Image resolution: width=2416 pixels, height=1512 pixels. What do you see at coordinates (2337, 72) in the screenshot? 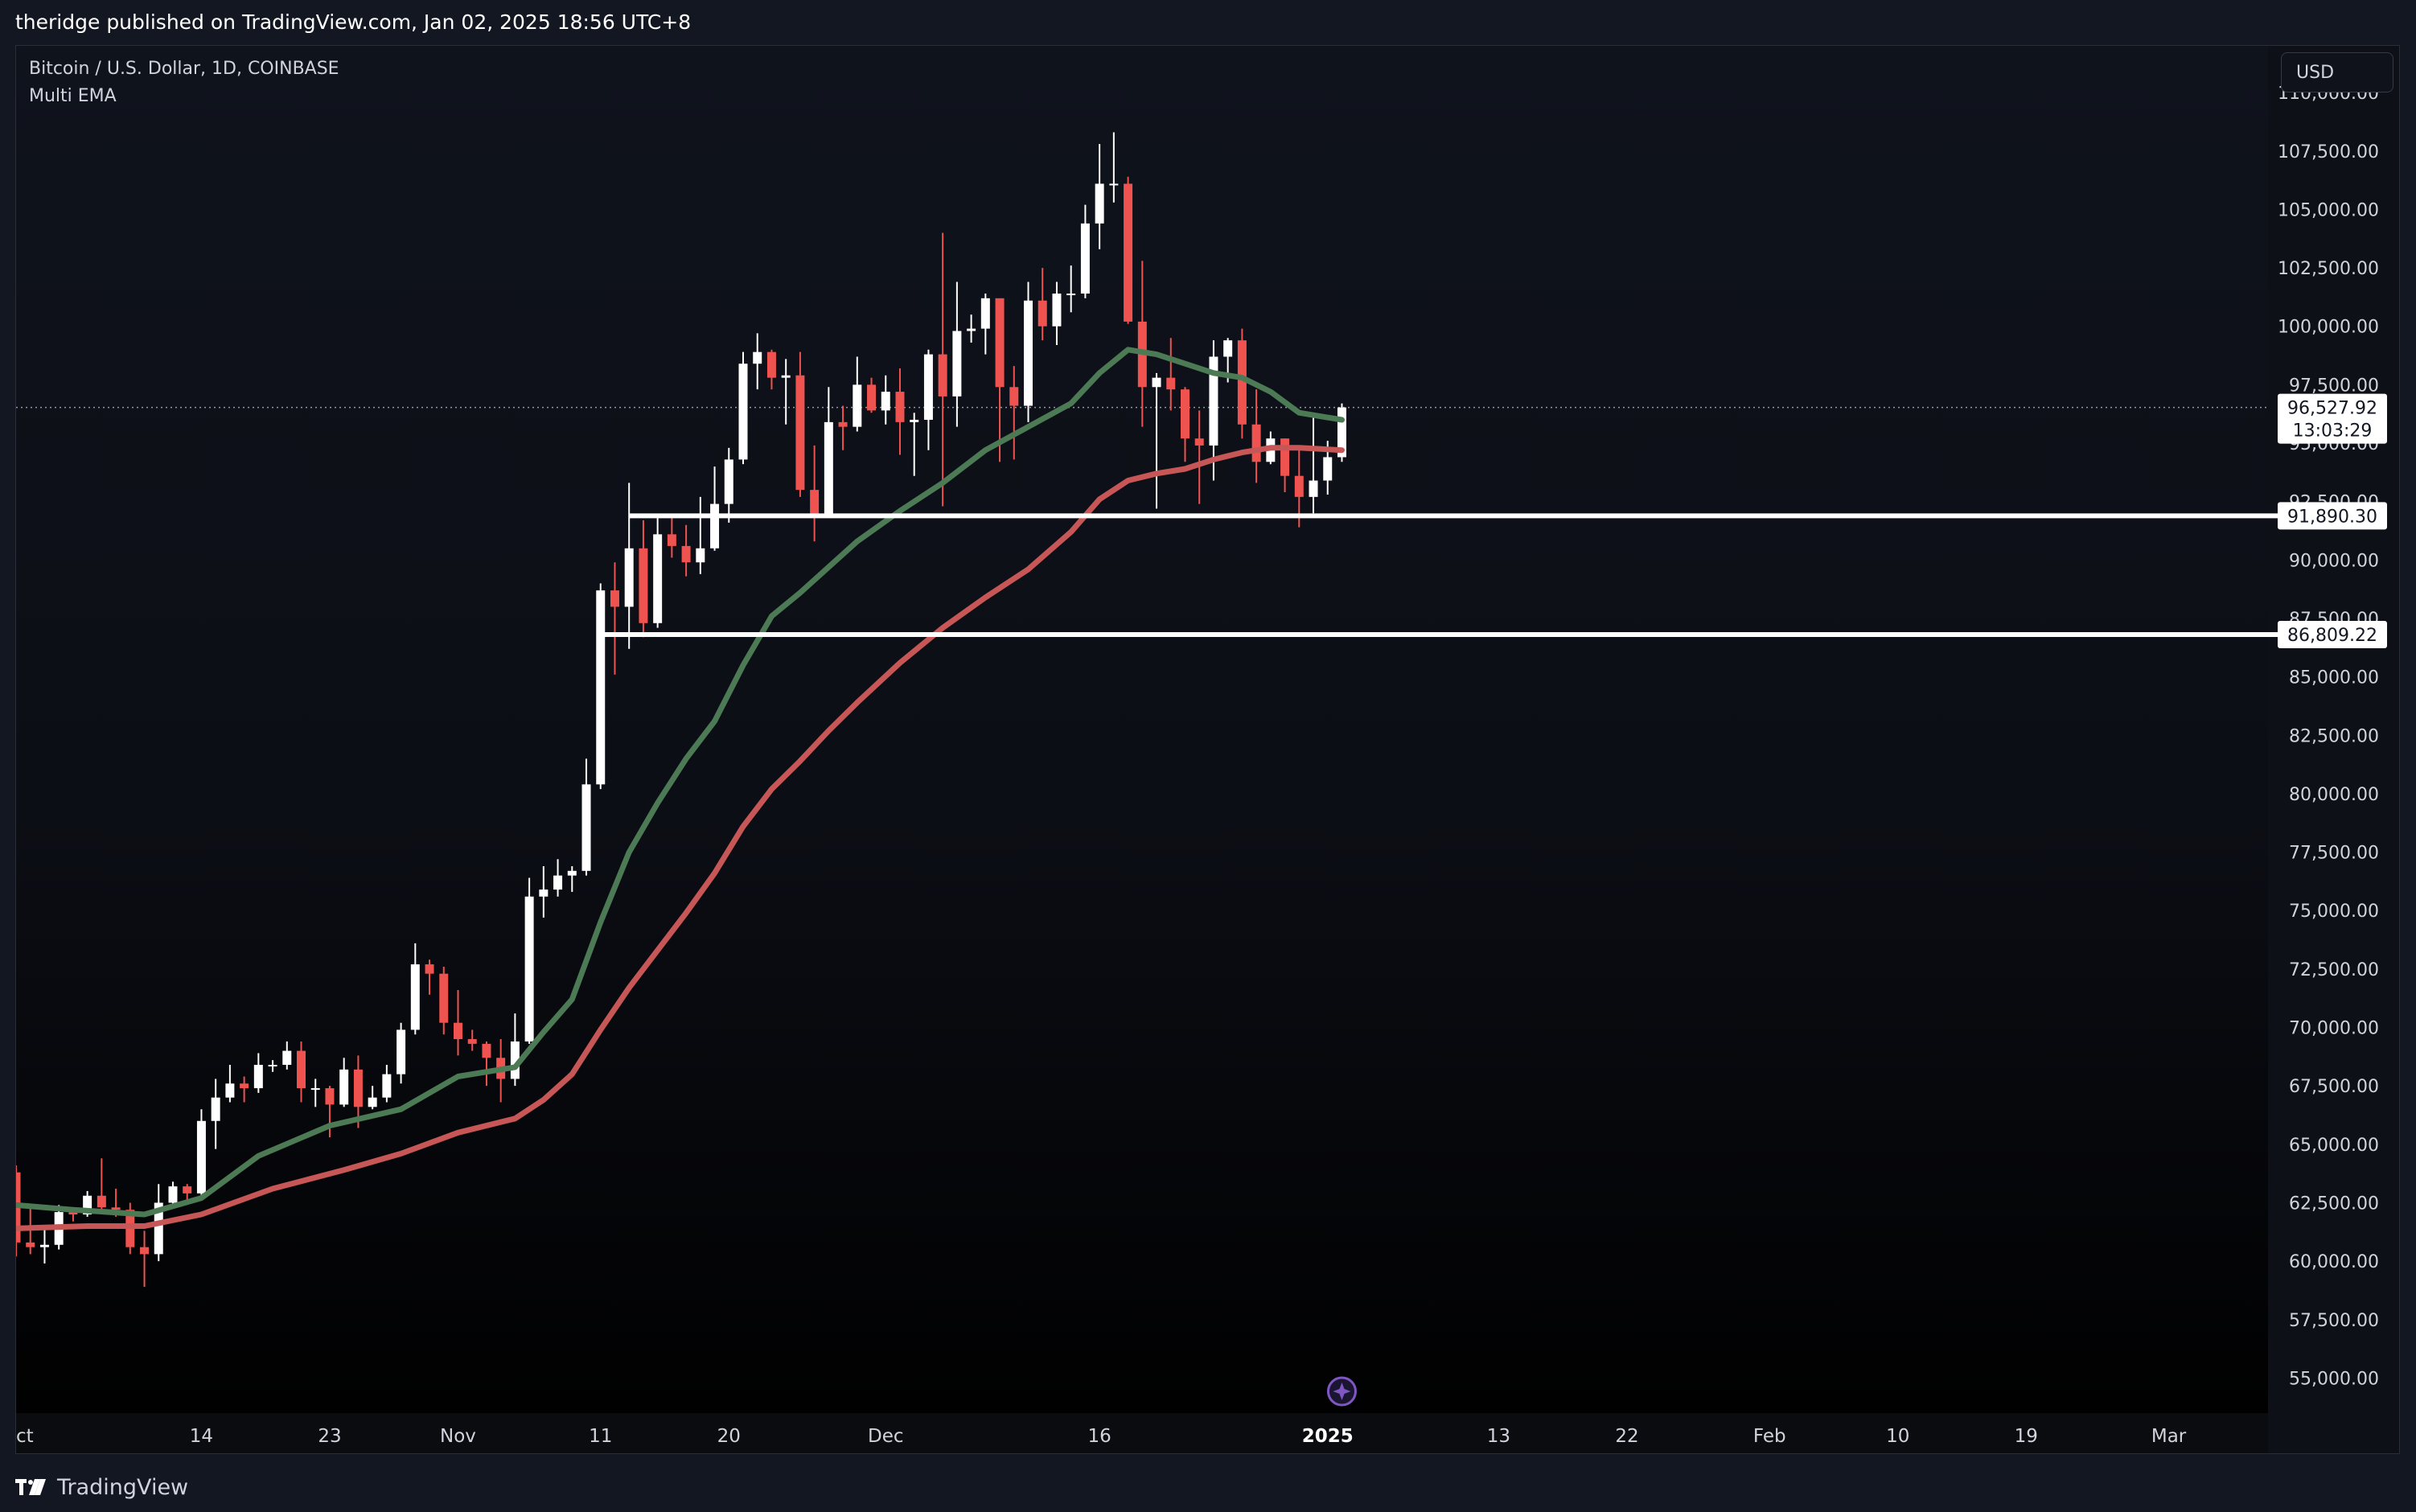
I see `currency-button: USD` at bounding box center [2337, 72].